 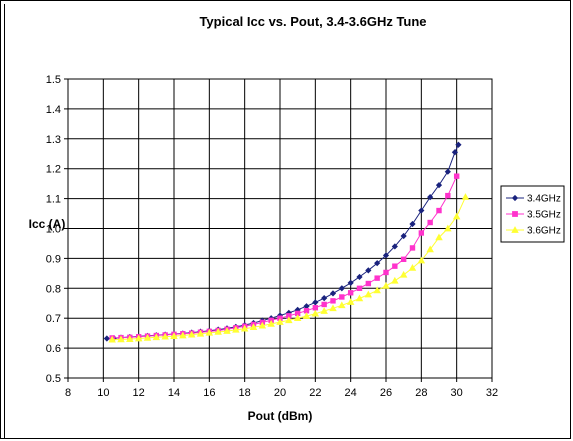 I want to click on y-tick-label: 0.6, so click(x=53, y=349).